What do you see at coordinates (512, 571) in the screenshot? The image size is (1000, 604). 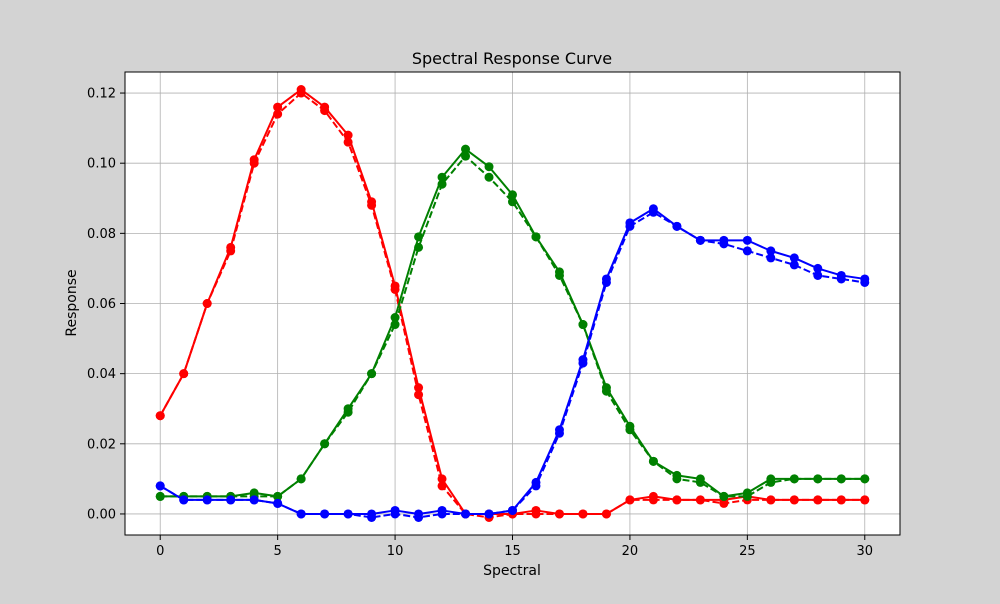 I see `x-axis-label: Spectral` at bounding box center [512, 571].